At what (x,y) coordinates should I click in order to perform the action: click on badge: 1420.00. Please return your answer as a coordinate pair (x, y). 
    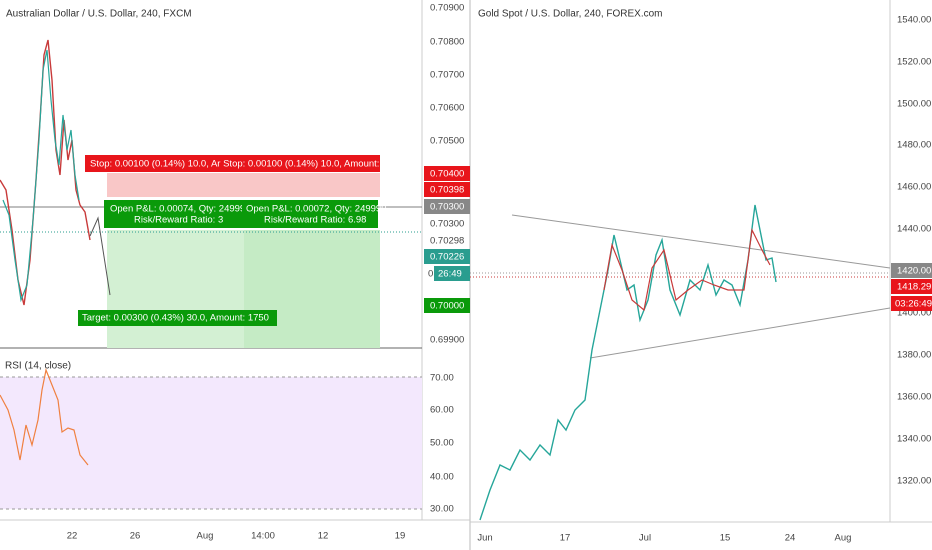
    Looking at the image, I should click on (914, 271).